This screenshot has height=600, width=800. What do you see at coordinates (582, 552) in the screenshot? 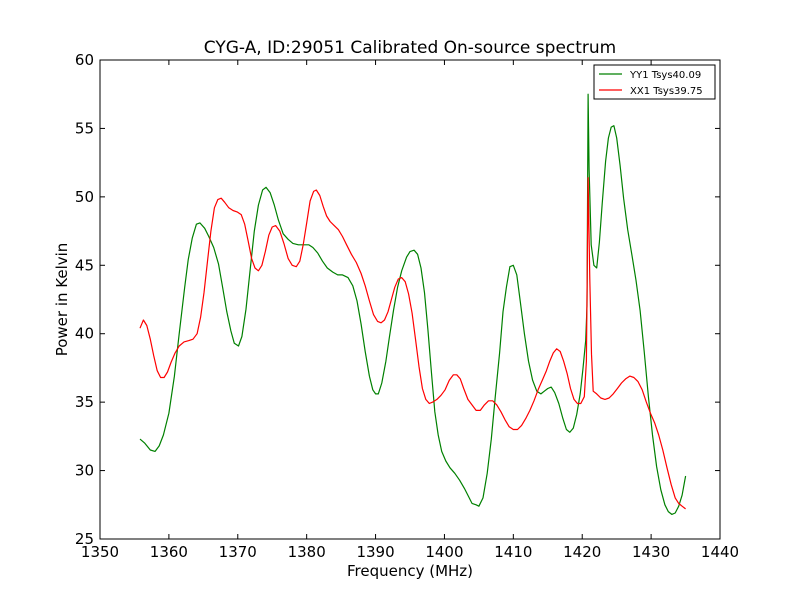
I see `x-tick-label: 1420` at bounding box center [582, 552].